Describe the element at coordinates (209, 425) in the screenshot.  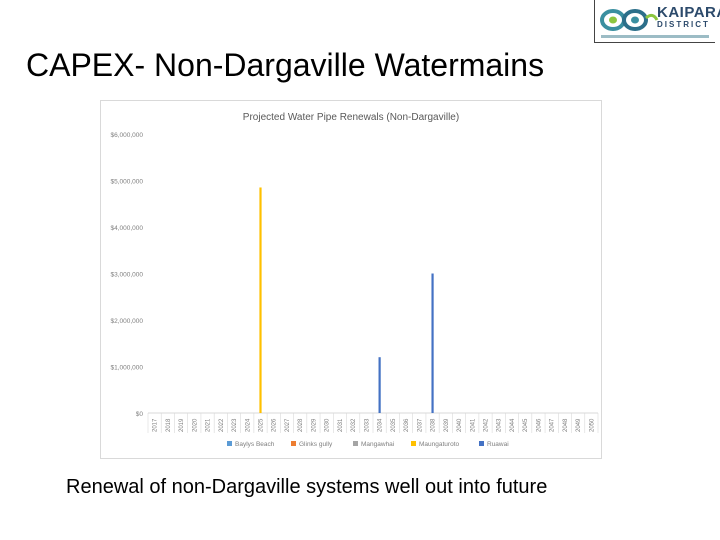
I see `x-tick-label: 2021` at that location.